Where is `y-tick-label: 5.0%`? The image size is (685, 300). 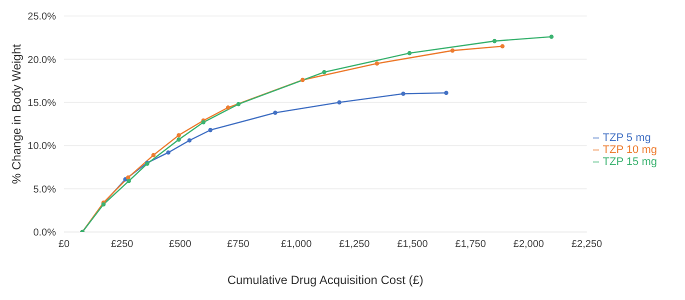 y-tick-label: 5.0% is located at coordinates (44, 190).